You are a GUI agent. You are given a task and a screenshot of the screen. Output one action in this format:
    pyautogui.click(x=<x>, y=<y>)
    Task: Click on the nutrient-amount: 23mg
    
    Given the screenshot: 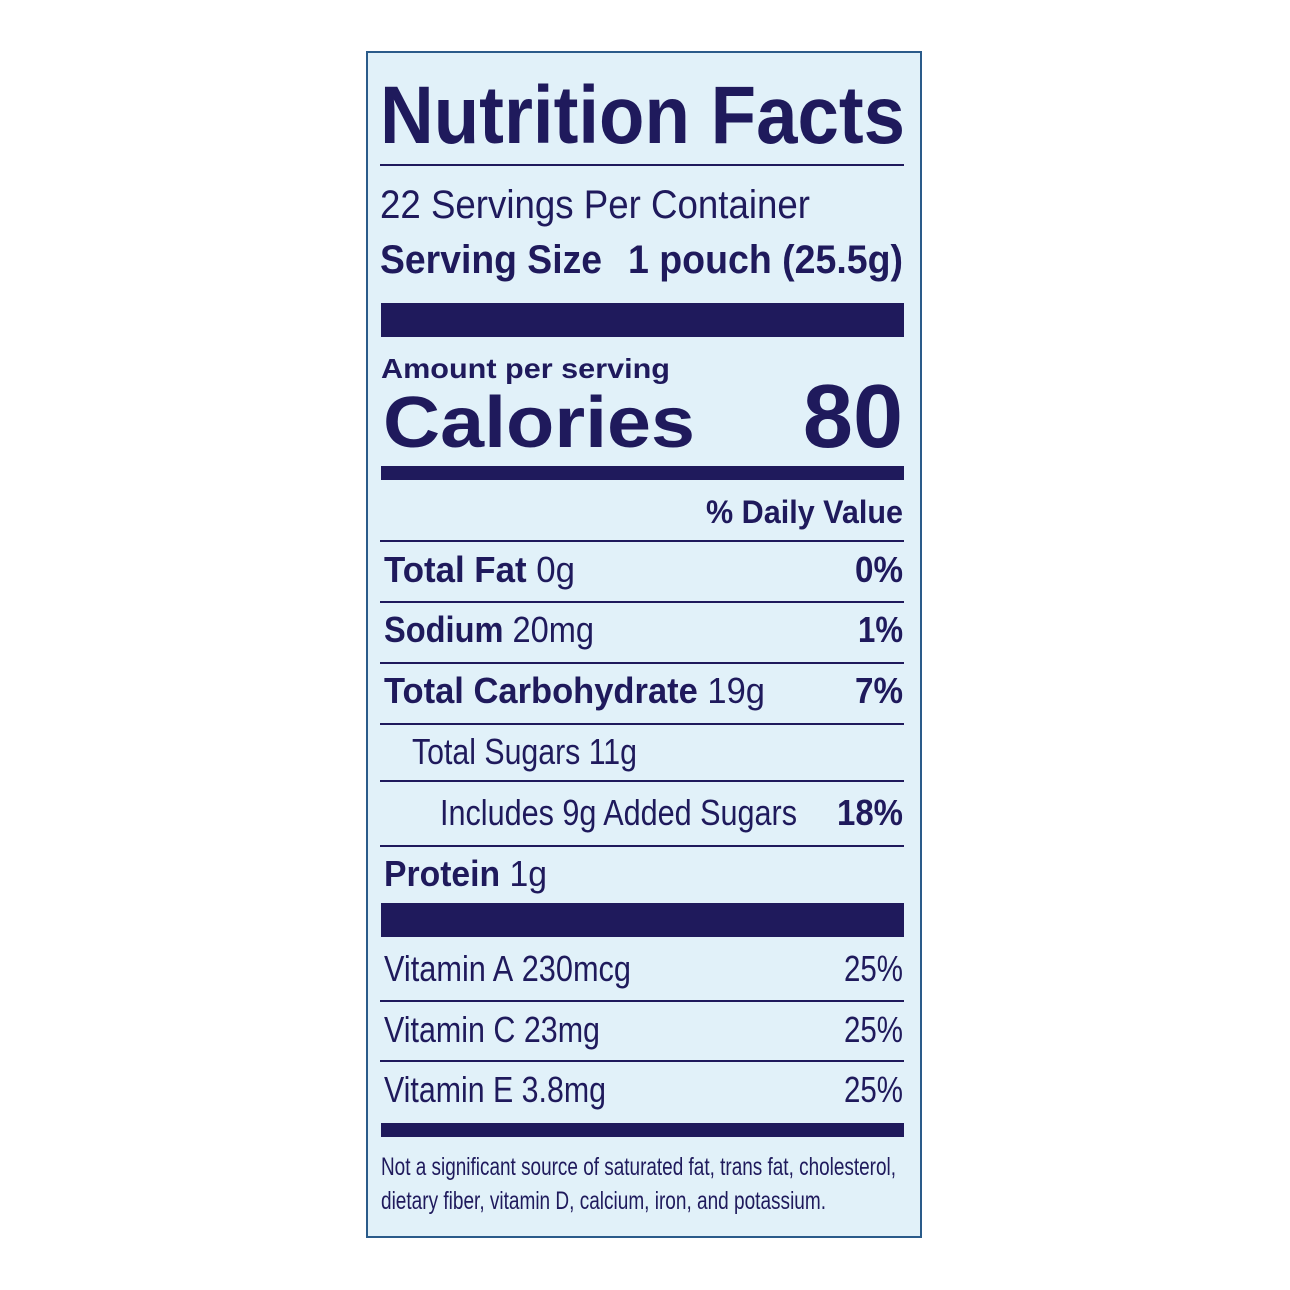 What is the action you would take?
    pyautogui.click(x=562, y=1029)
    